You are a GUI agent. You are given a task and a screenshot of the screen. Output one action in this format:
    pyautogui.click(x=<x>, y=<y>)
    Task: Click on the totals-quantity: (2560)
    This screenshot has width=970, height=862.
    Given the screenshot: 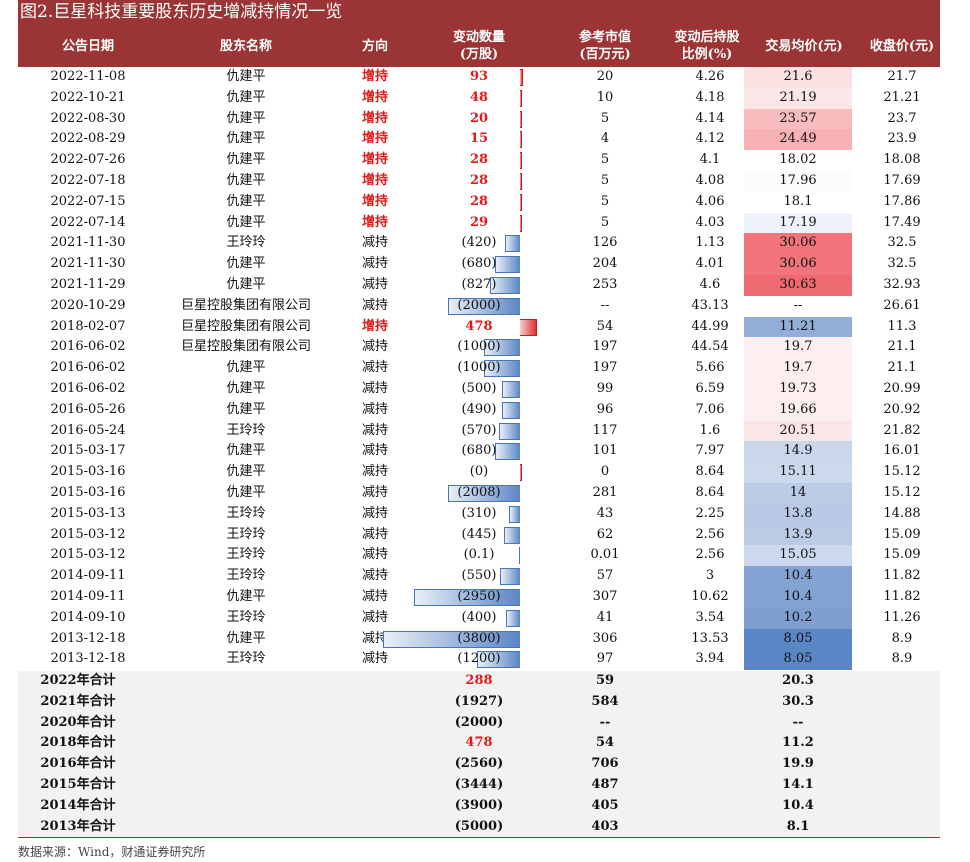 What is the action you would take?
    pyautogui.click(x=479, y=764)
    